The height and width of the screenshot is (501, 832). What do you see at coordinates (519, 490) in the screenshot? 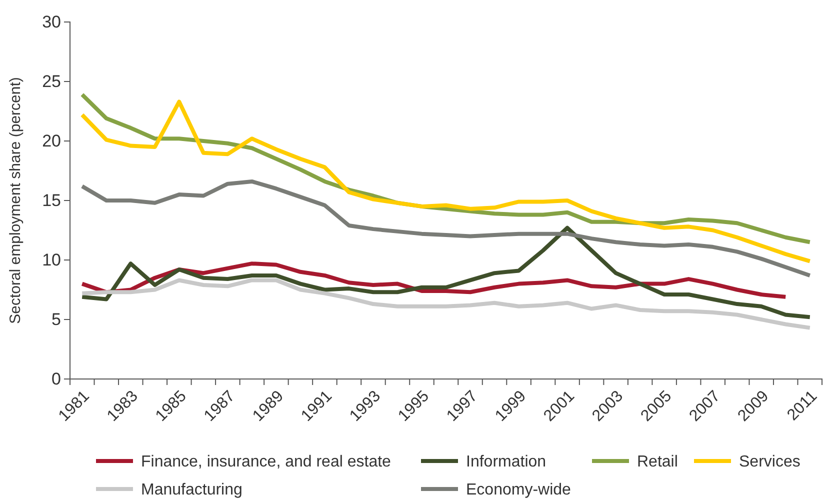
I see `legend-label: Economy-wide` at bounding box center [519, 490].